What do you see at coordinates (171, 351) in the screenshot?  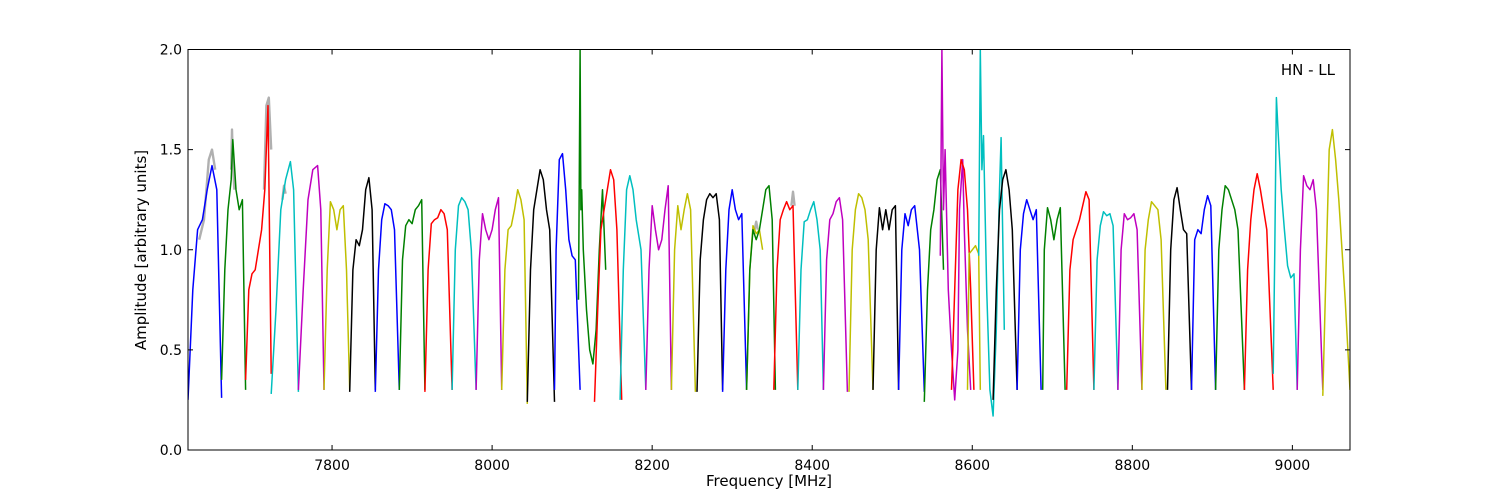 I see `y-tick-label: 0.5` at bounding box center [171, 351].